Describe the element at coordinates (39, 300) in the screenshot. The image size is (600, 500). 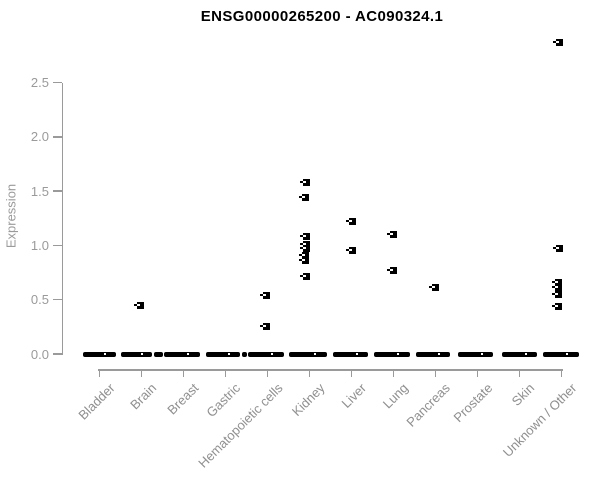
I see `y-tick-label: 0.5` at that location.